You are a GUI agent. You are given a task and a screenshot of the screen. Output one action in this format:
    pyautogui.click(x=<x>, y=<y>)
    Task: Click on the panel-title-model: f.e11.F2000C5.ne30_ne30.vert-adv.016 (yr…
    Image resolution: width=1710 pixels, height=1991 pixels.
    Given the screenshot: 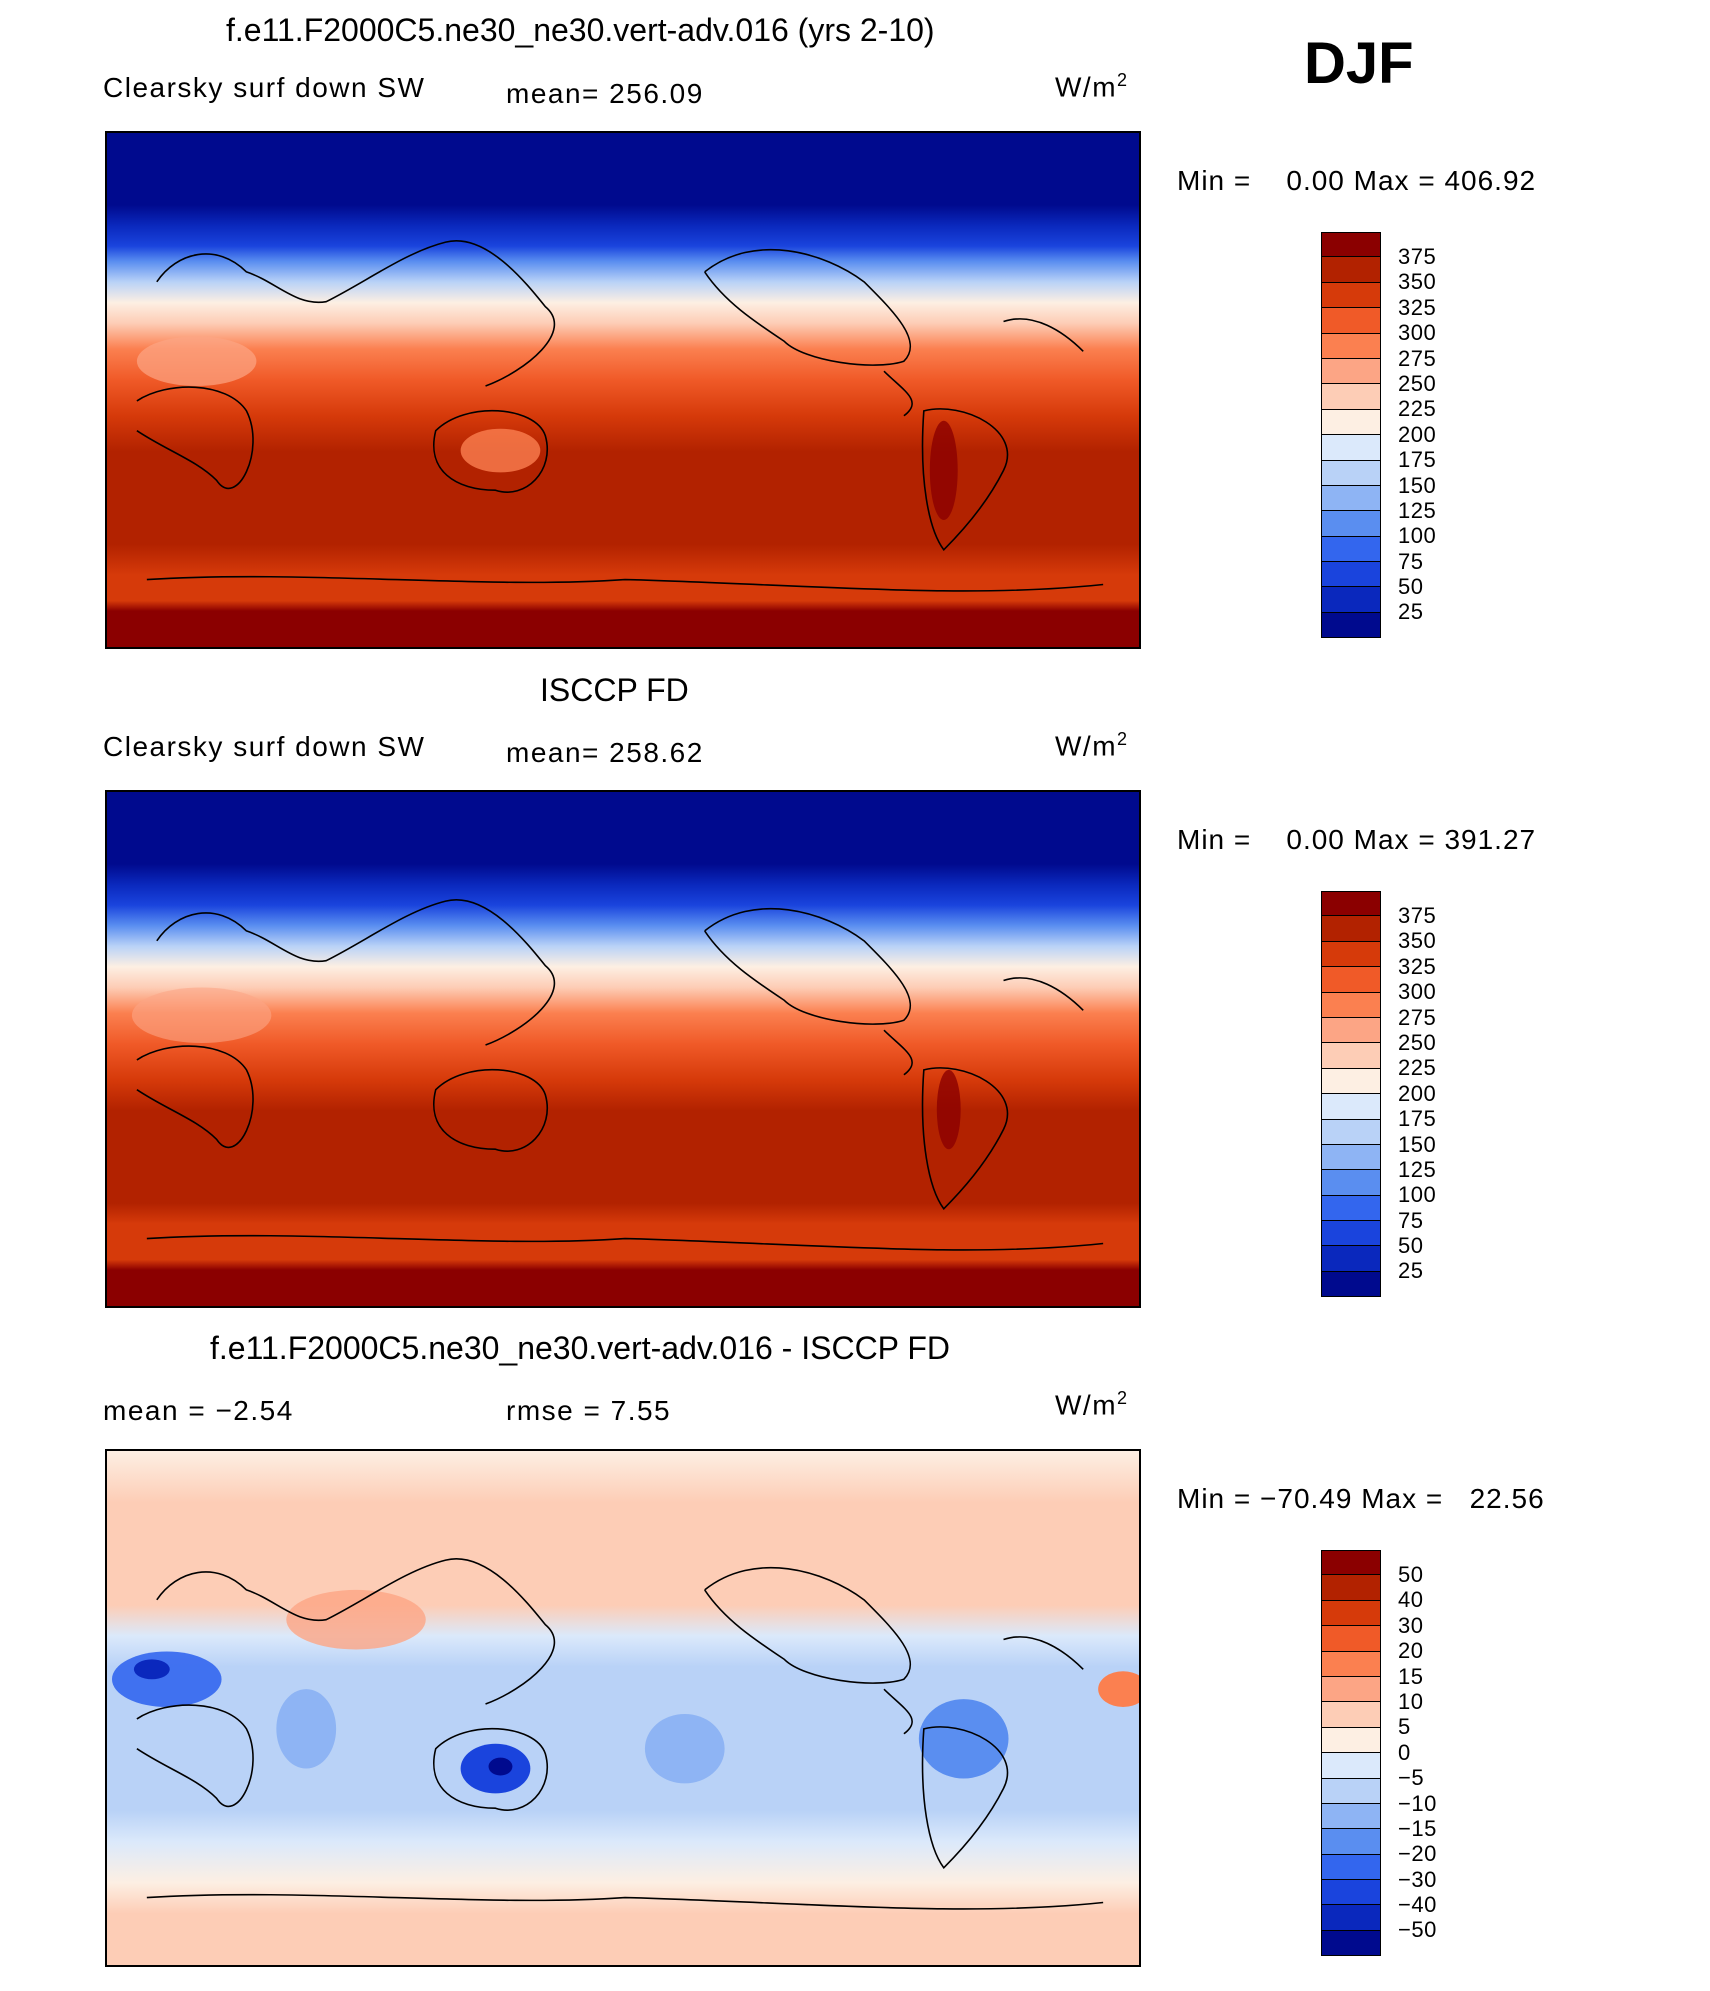 What is the action you would take?
    pyautogui.click(x=580, y=30)
    